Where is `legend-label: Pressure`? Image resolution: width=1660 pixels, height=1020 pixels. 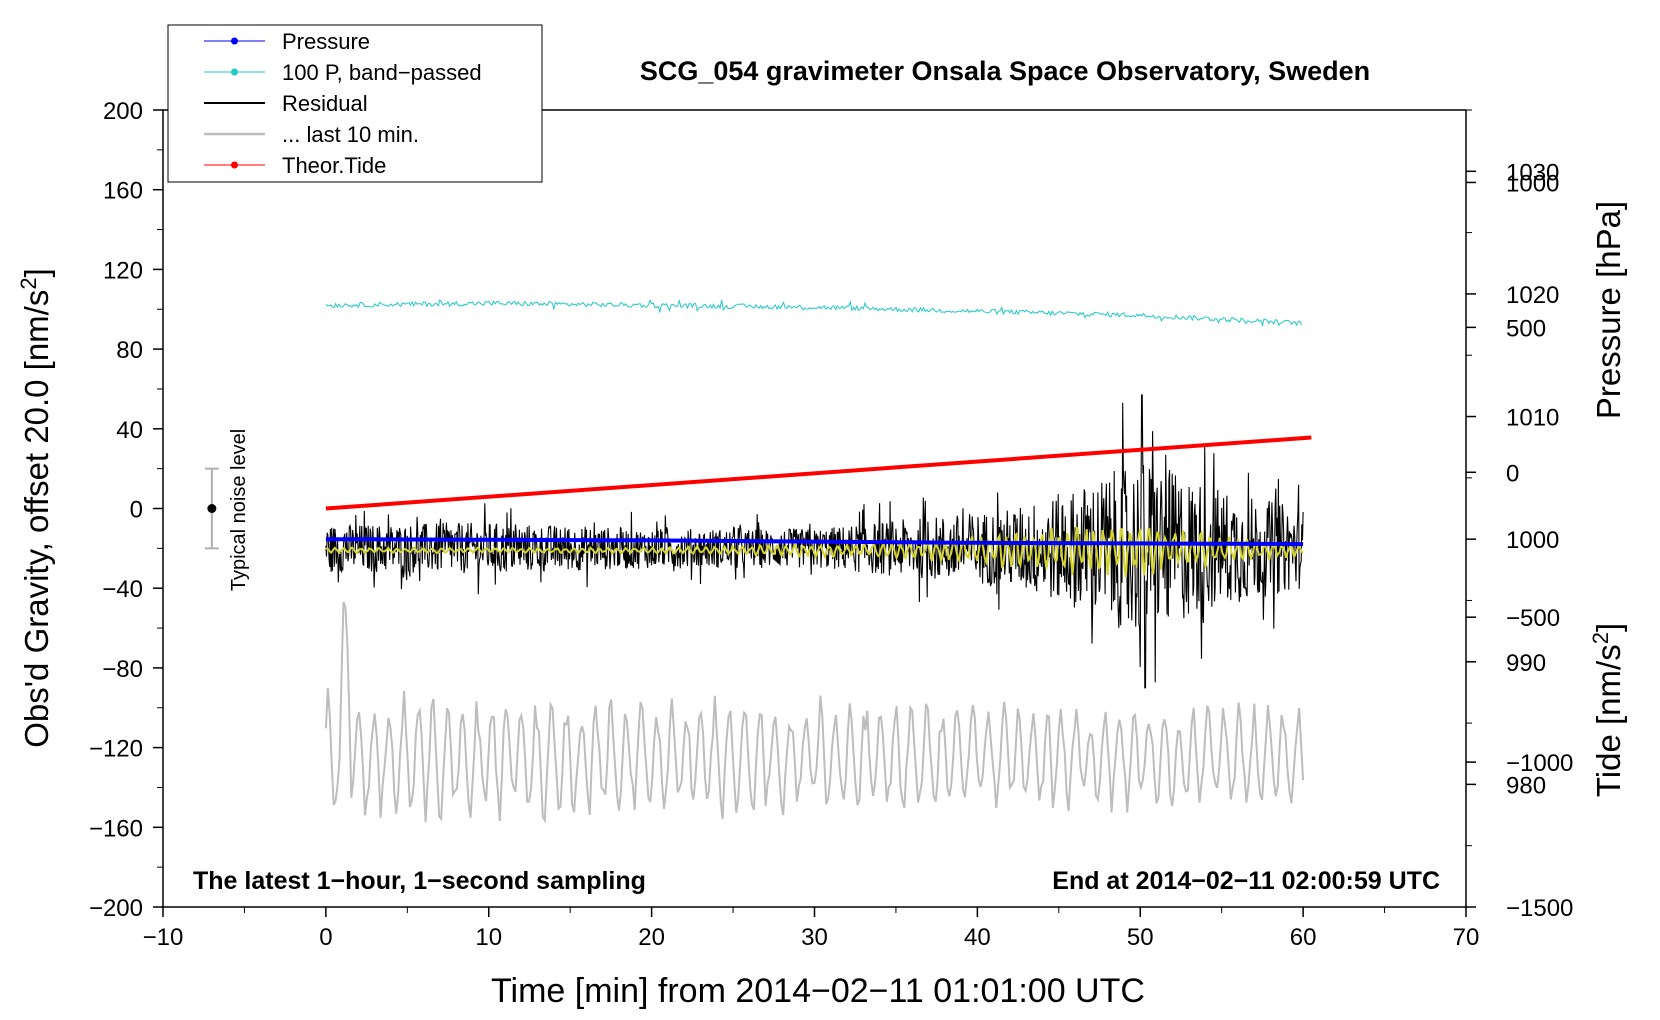
legend-label: Pressure is located at coordinates (326, 41).